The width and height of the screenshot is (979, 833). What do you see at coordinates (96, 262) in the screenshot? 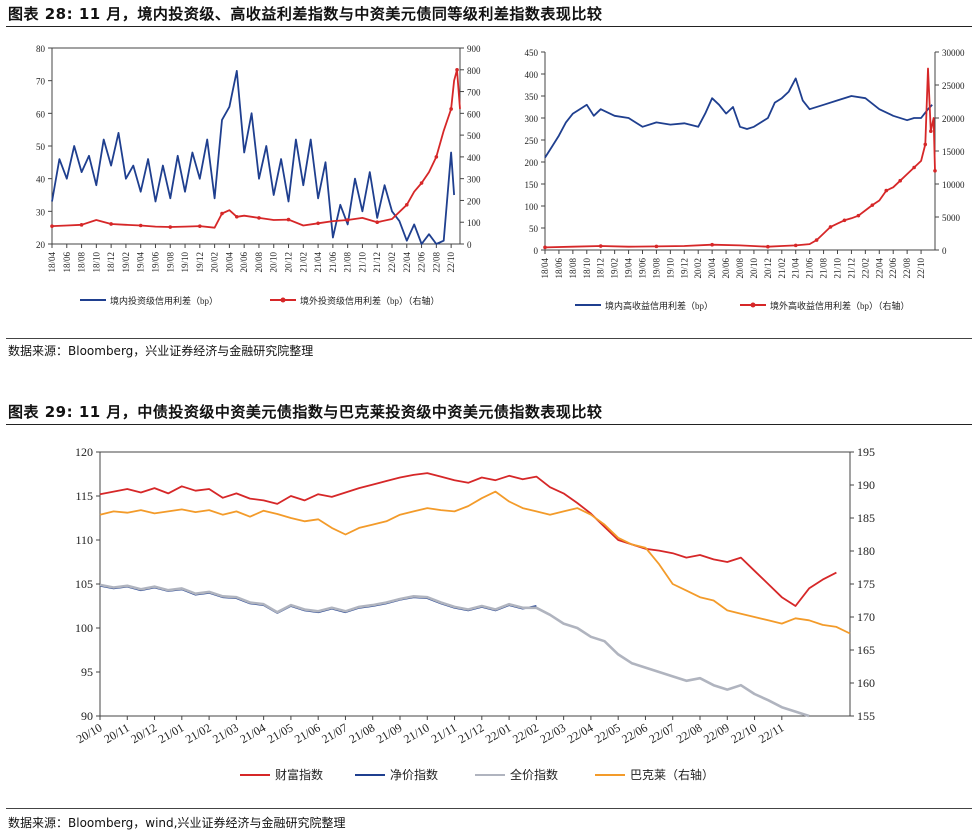
I see `x-tick-label: 18/10` at bounding box center [96, 262].